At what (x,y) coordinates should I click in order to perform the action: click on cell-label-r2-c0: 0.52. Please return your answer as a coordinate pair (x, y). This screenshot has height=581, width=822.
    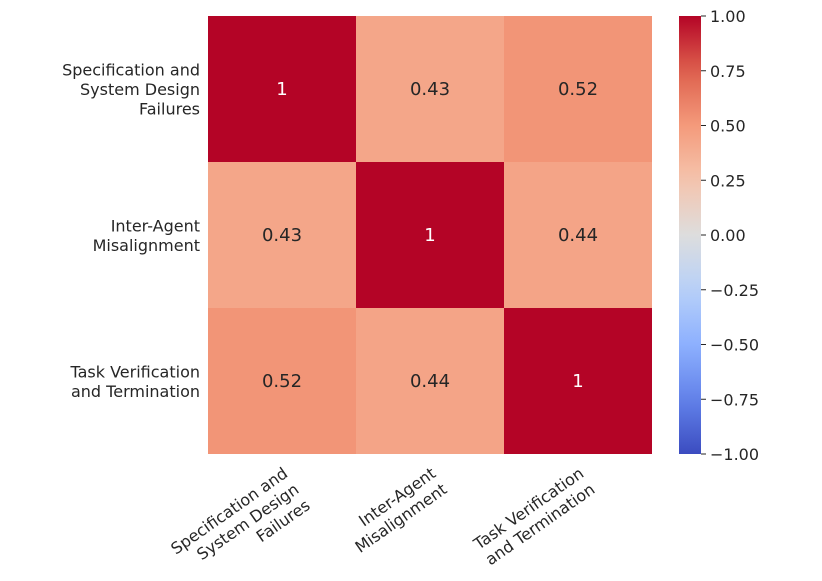
    Looking at the image, I should click on (282, 381).